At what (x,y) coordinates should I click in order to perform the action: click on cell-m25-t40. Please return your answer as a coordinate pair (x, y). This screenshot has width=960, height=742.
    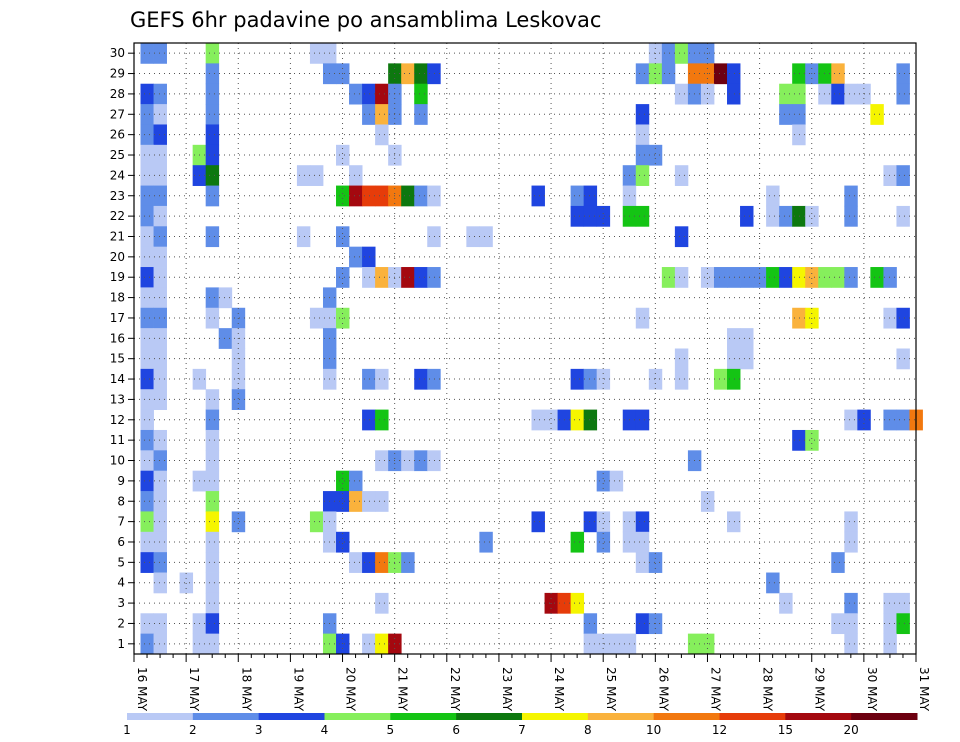
    Looking at the image, I should click on (655, 155).